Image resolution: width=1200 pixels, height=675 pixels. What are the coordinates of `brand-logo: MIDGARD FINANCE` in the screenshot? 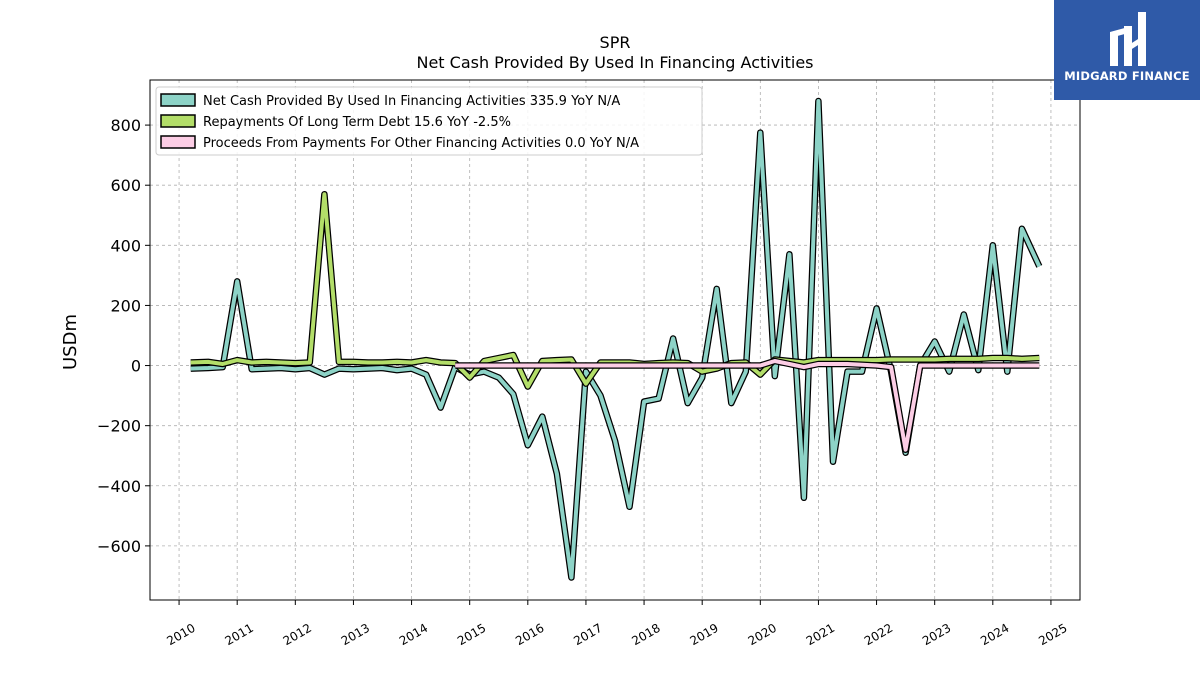 It's located at (1127, 50).